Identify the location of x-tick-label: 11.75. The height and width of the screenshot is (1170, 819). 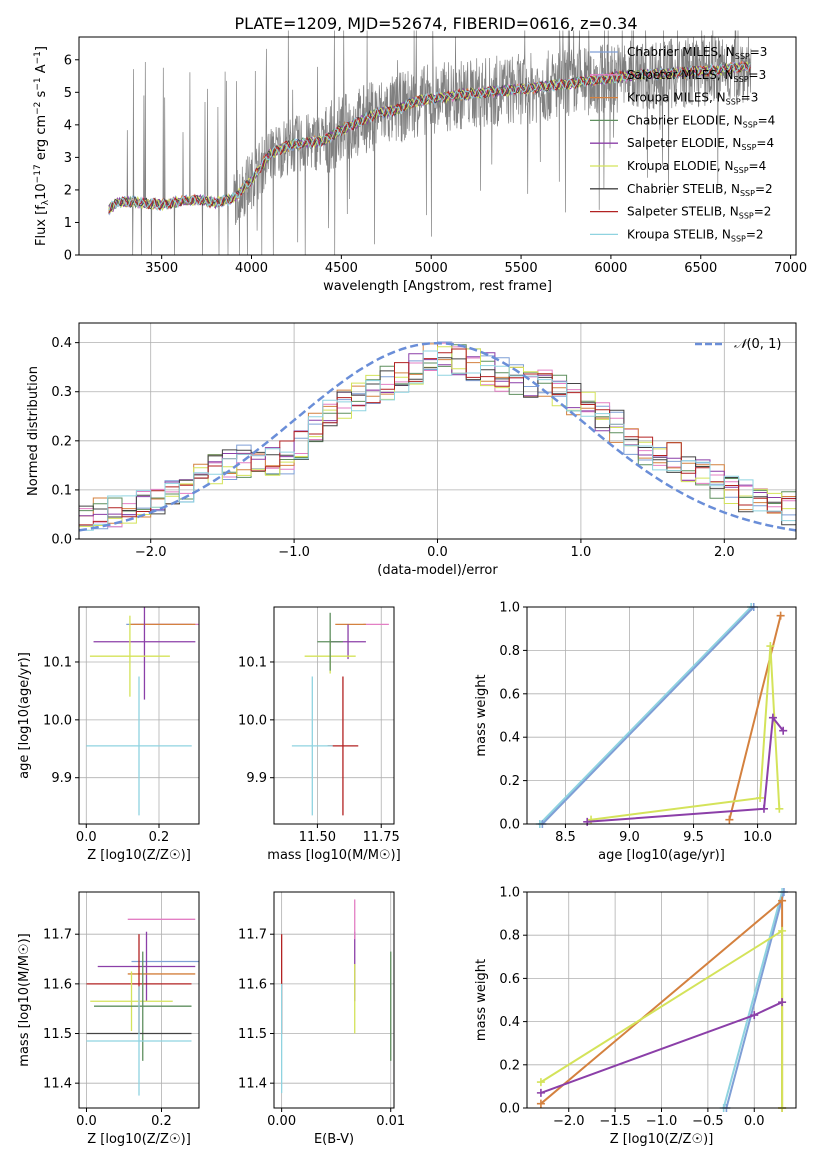
(381, 837).